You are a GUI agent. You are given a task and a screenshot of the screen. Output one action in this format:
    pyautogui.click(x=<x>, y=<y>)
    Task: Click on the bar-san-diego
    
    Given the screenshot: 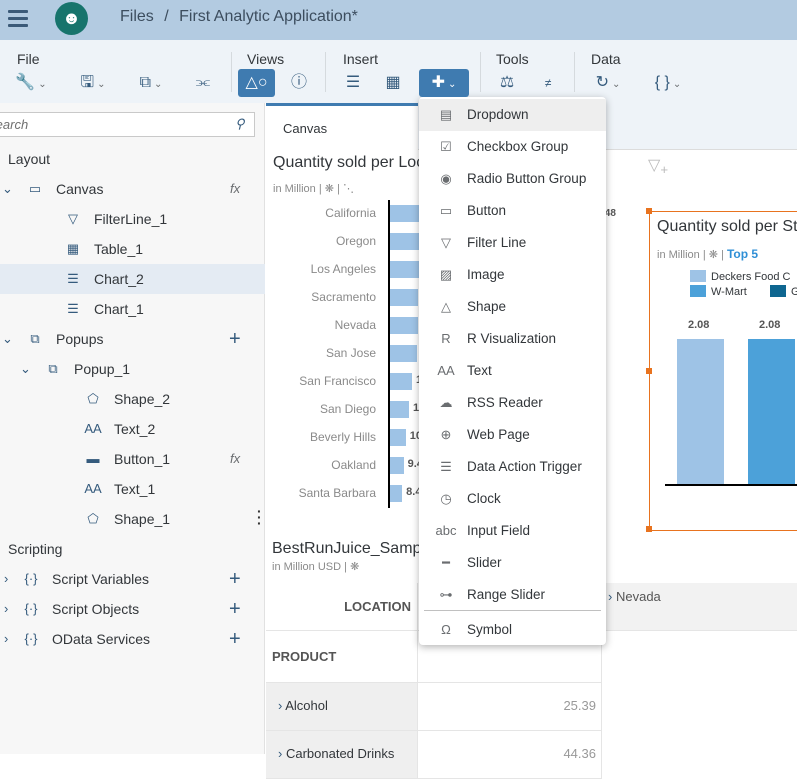 What is the action you would take?
    pyautogui.click(x=399, y=409)
    